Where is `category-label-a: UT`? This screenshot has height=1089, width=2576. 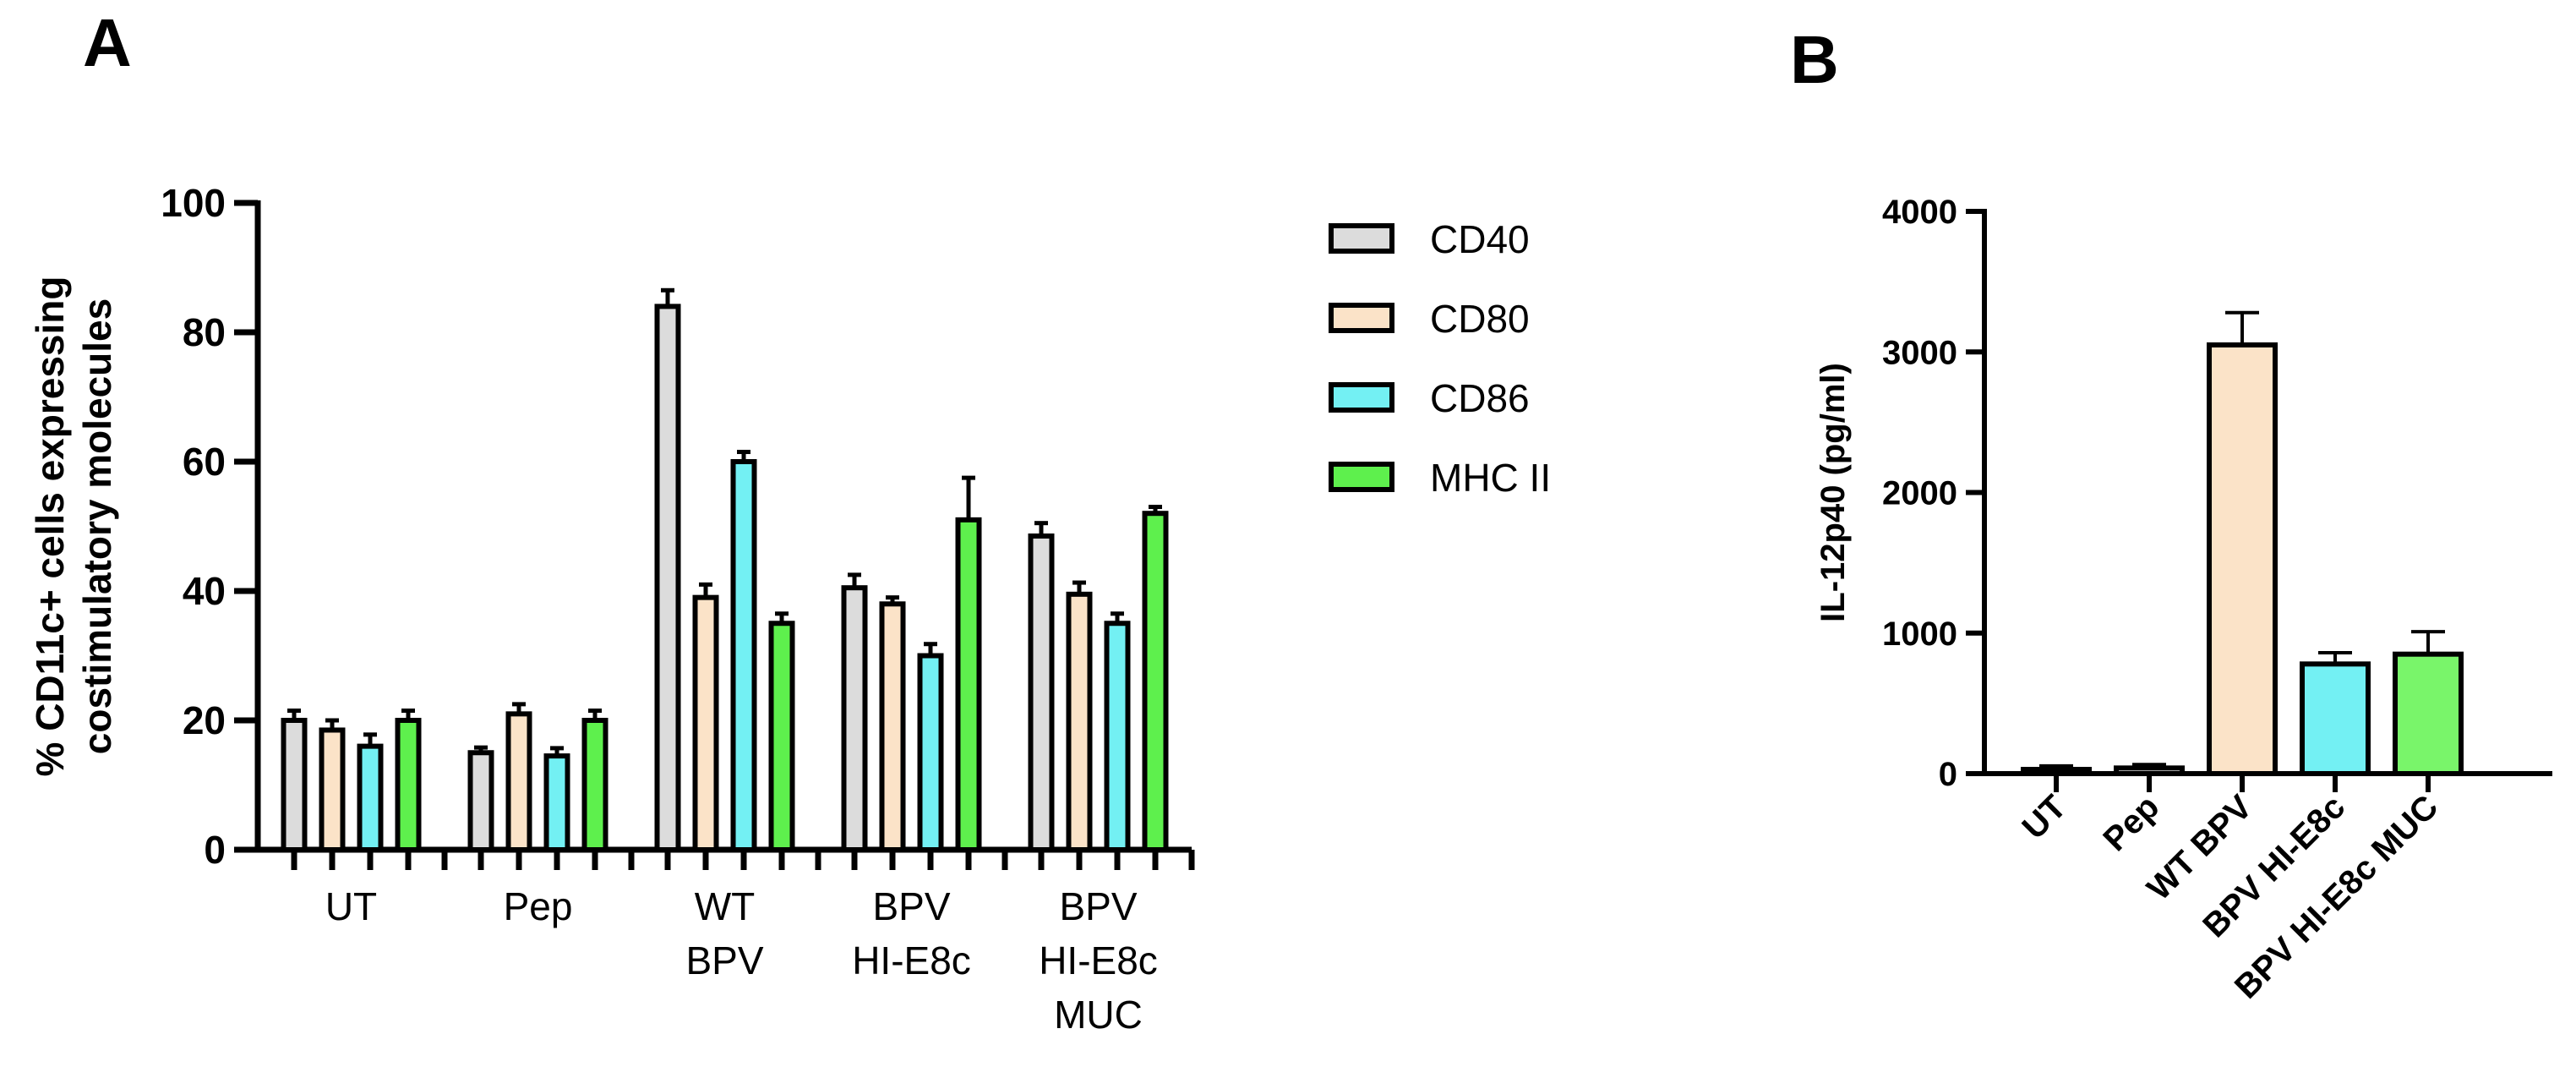 category-label-a: UT is located at coordinates (351, 906).